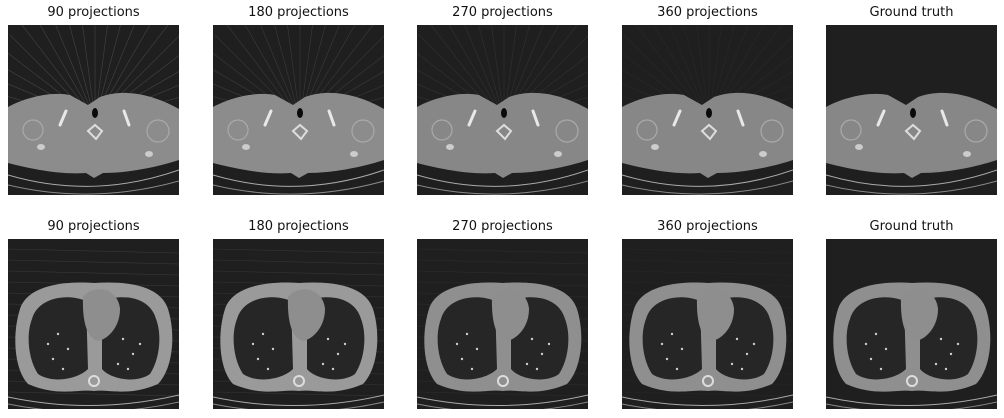  I want to click on panel-title: 90 projections, so click(93, 226).